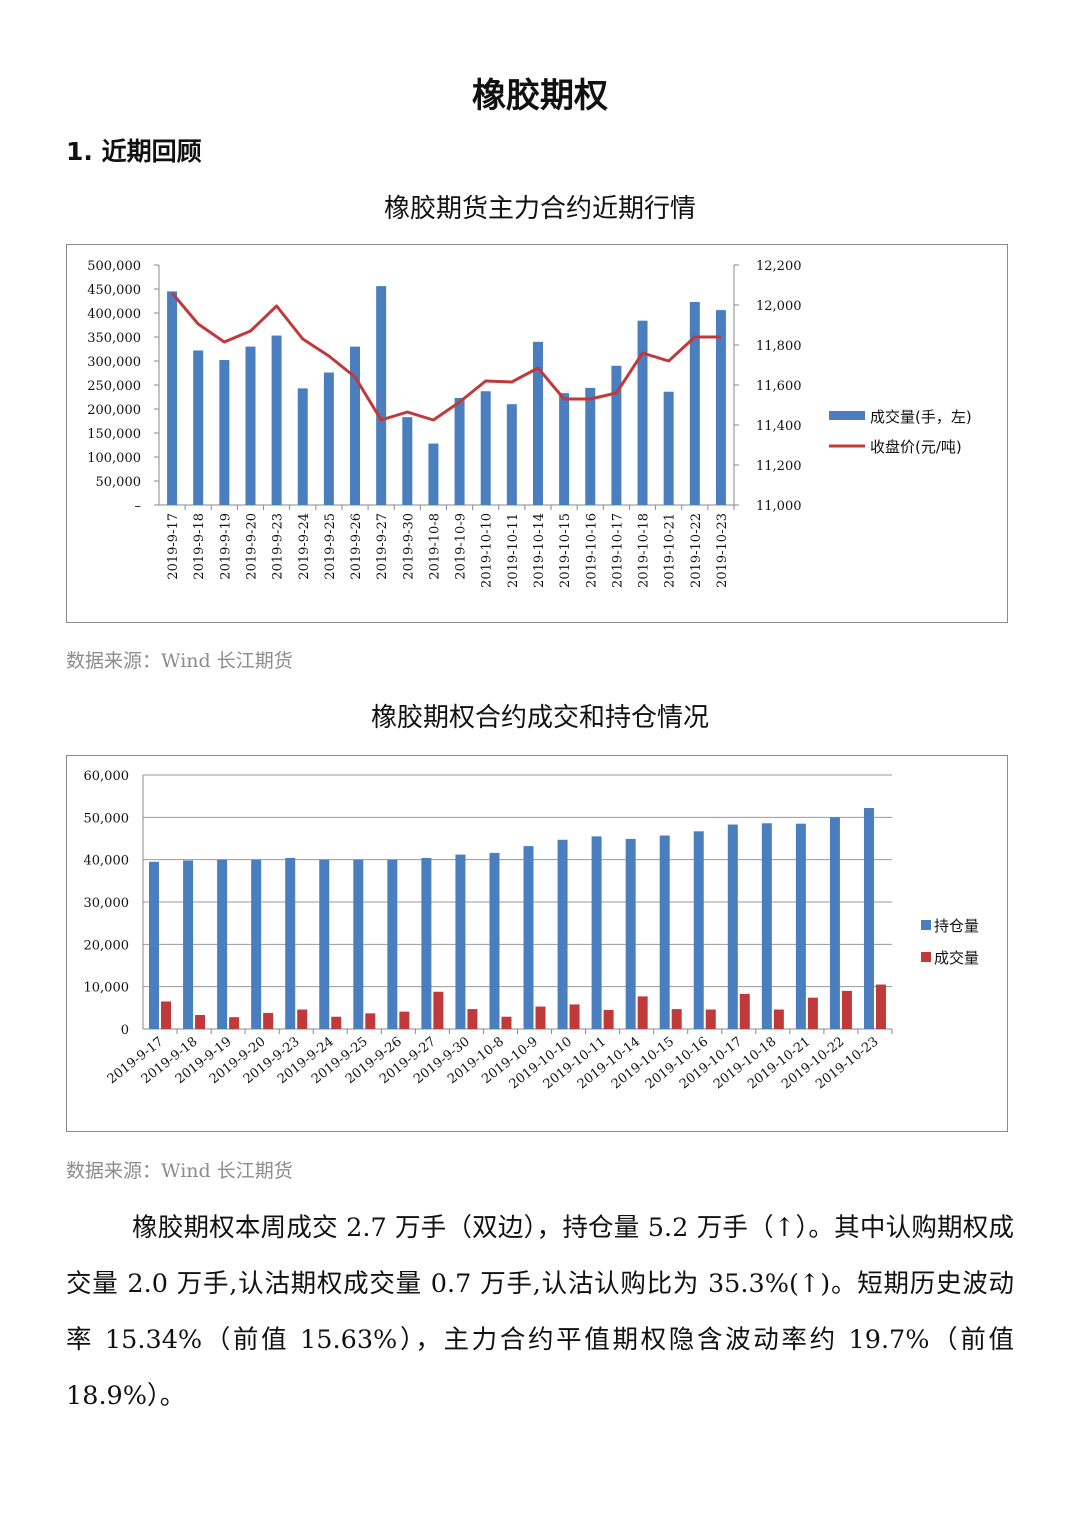 This screenshot has height=1527, width=1080. Describe the element at coordinates (114, 458) in the screenshot. I see `y-left-tick-label: 100,000` at that location.